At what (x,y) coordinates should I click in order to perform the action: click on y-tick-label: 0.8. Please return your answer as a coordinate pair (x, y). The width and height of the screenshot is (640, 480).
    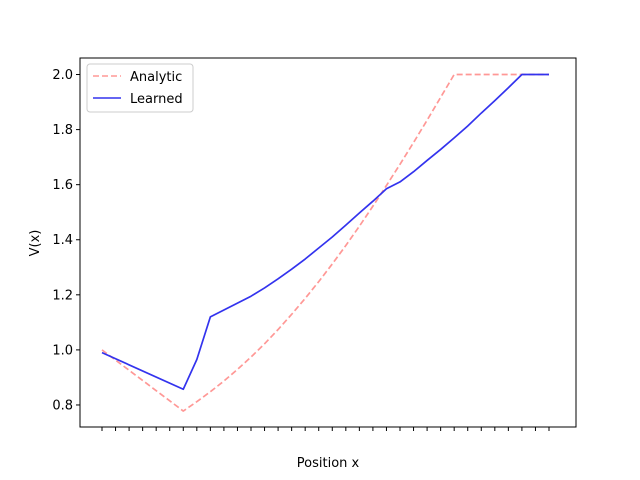
    Looking at the image, I should click on (62, 405).